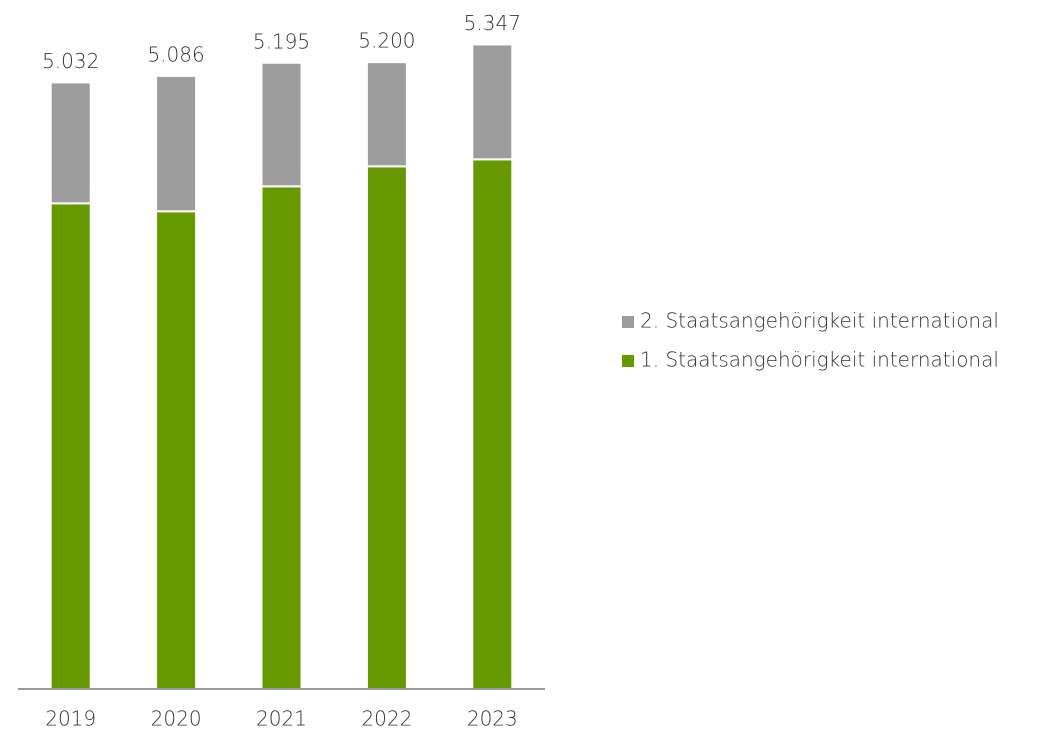 This screenshot has height=738, width=1057. I want to click on x-tick-label: 2022, so click(386, 719).